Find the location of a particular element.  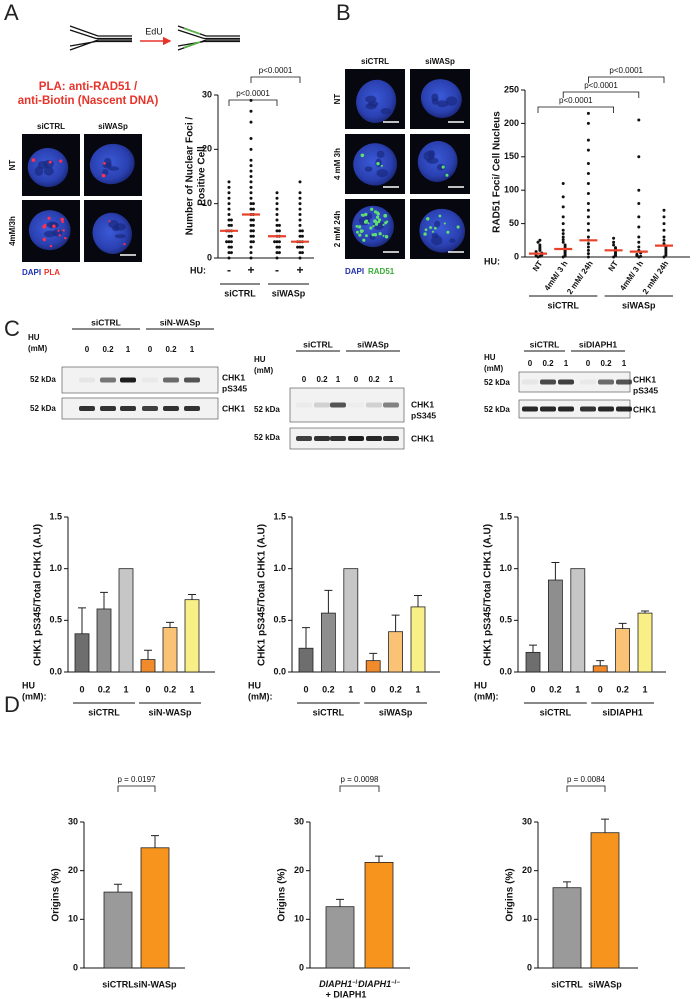

y-tick-label: 30 is located at coordinates (207, 94).